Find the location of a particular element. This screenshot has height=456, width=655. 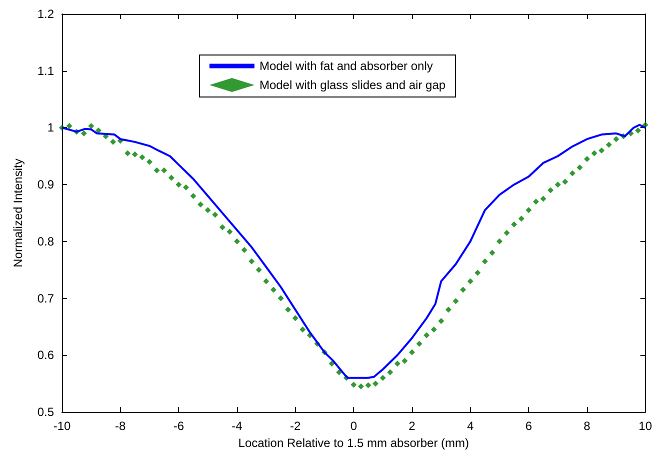

y-tick-label: 0.9 is located at coordinates (45, 185).